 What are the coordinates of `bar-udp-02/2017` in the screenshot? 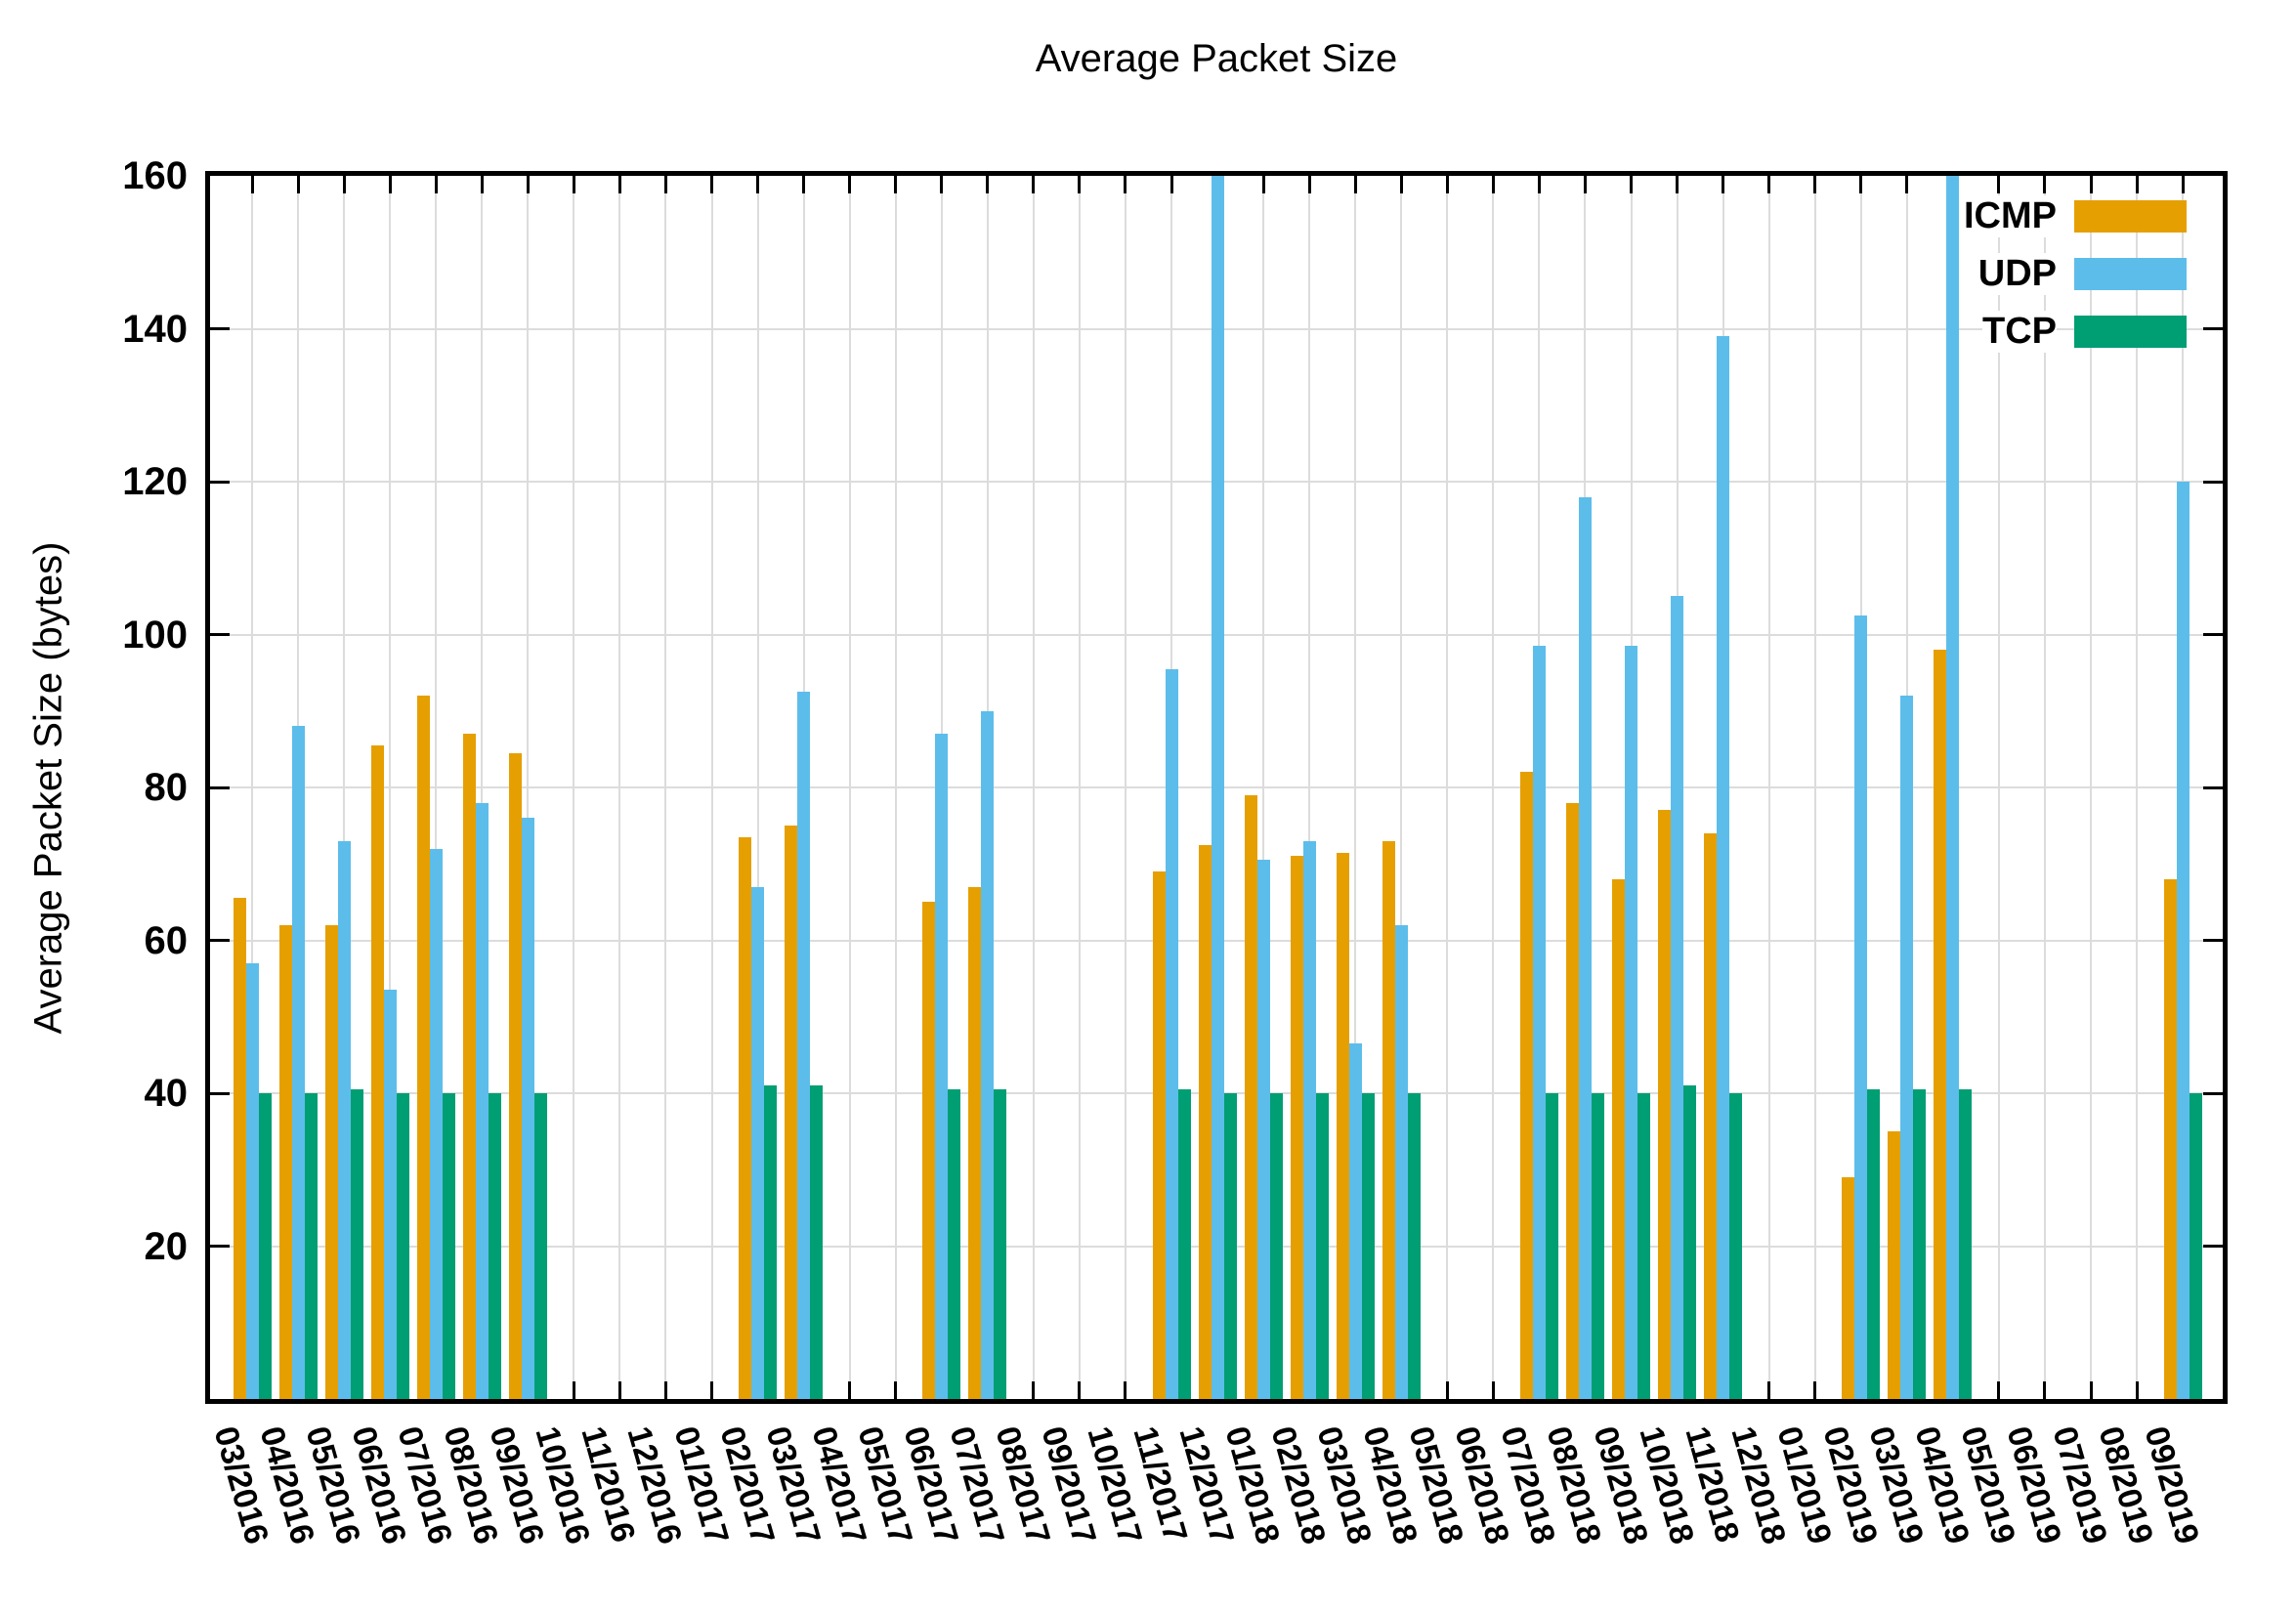 It's located at (758, 1142).